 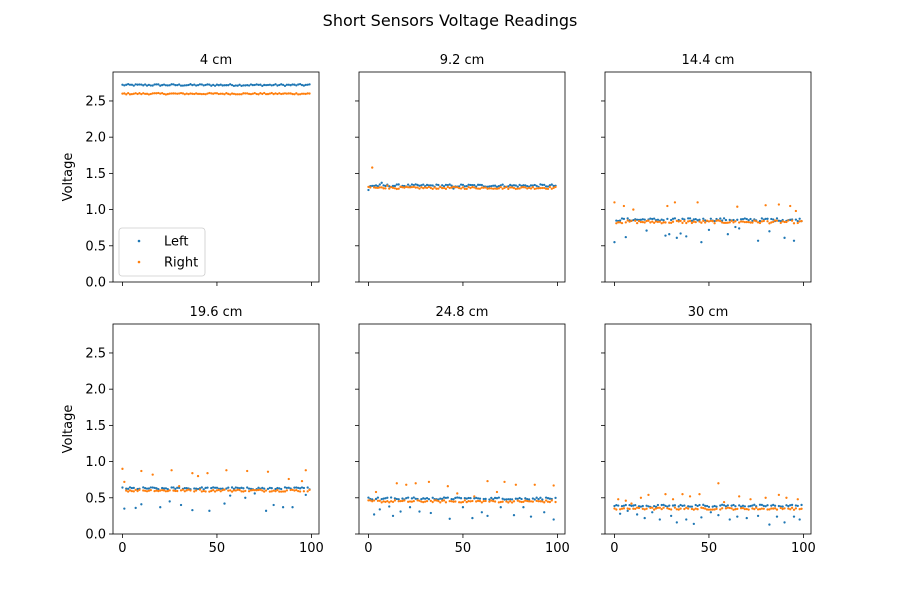 I want to click on series-left, so click(x=216, y=499).